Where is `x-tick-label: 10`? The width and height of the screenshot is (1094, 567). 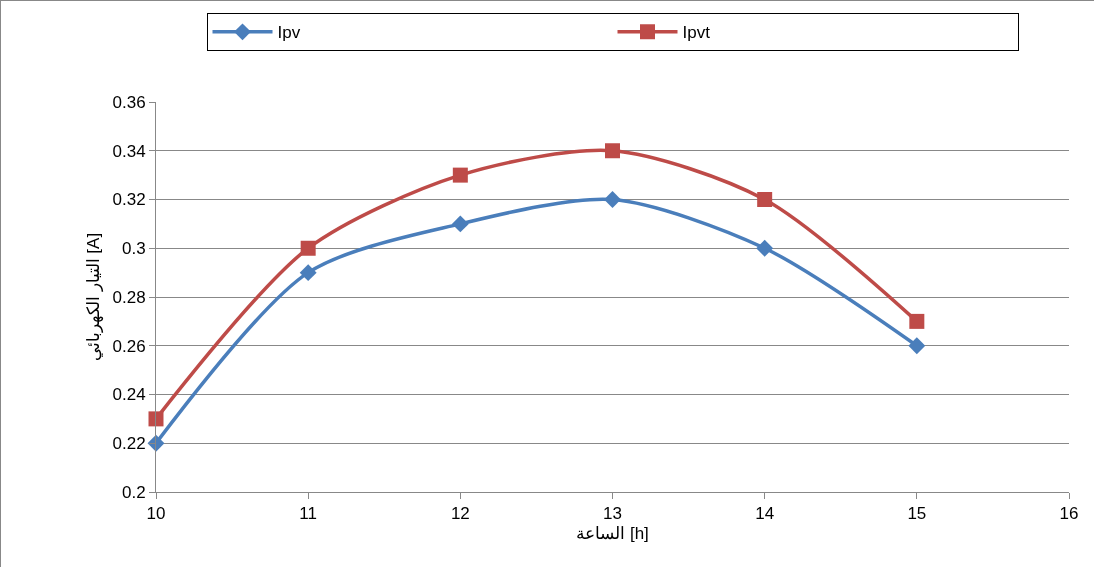
x-tick-label: 10 is located at coordinates (156, 514).